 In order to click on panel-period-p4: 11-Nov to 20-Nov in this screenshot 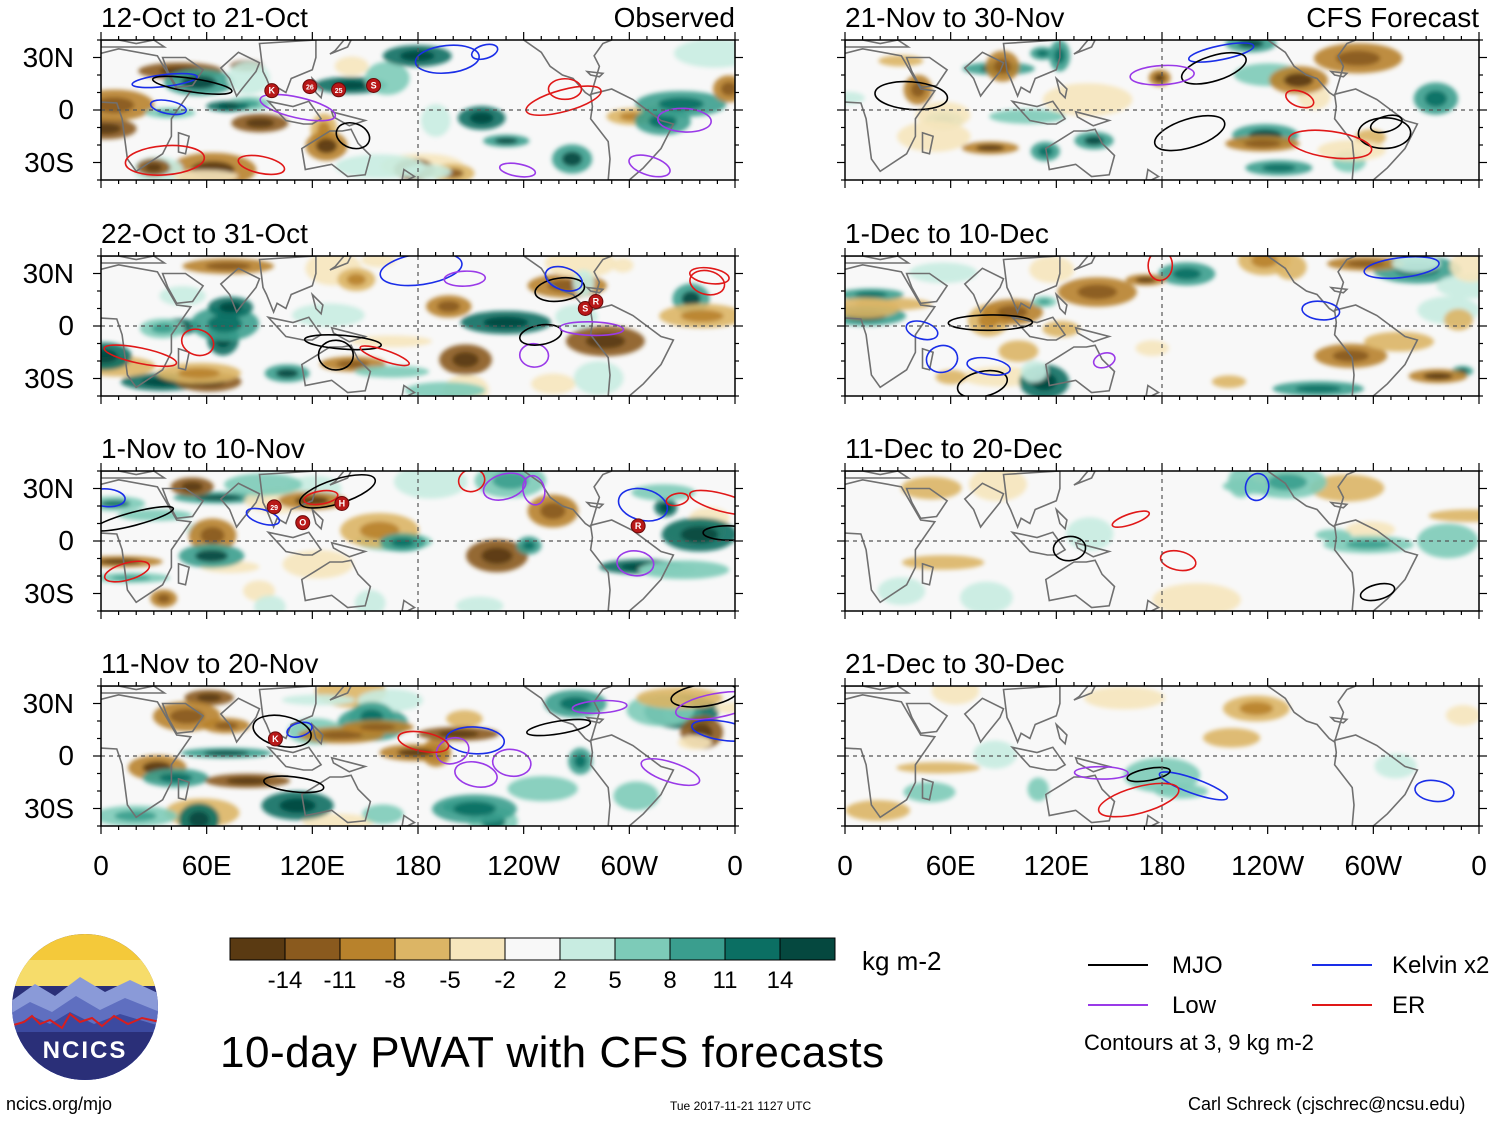, I will do `click(210, 663)`.